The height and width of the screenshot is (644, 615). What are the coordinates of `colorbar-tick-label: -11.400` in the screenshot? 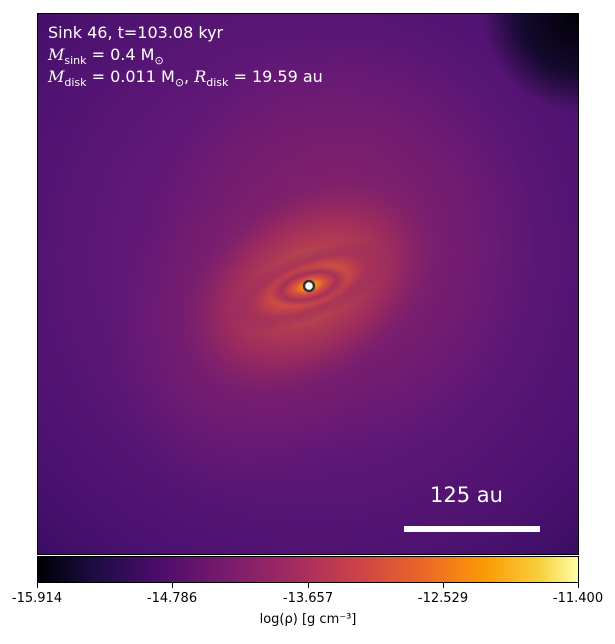 It's located at (578, 598).